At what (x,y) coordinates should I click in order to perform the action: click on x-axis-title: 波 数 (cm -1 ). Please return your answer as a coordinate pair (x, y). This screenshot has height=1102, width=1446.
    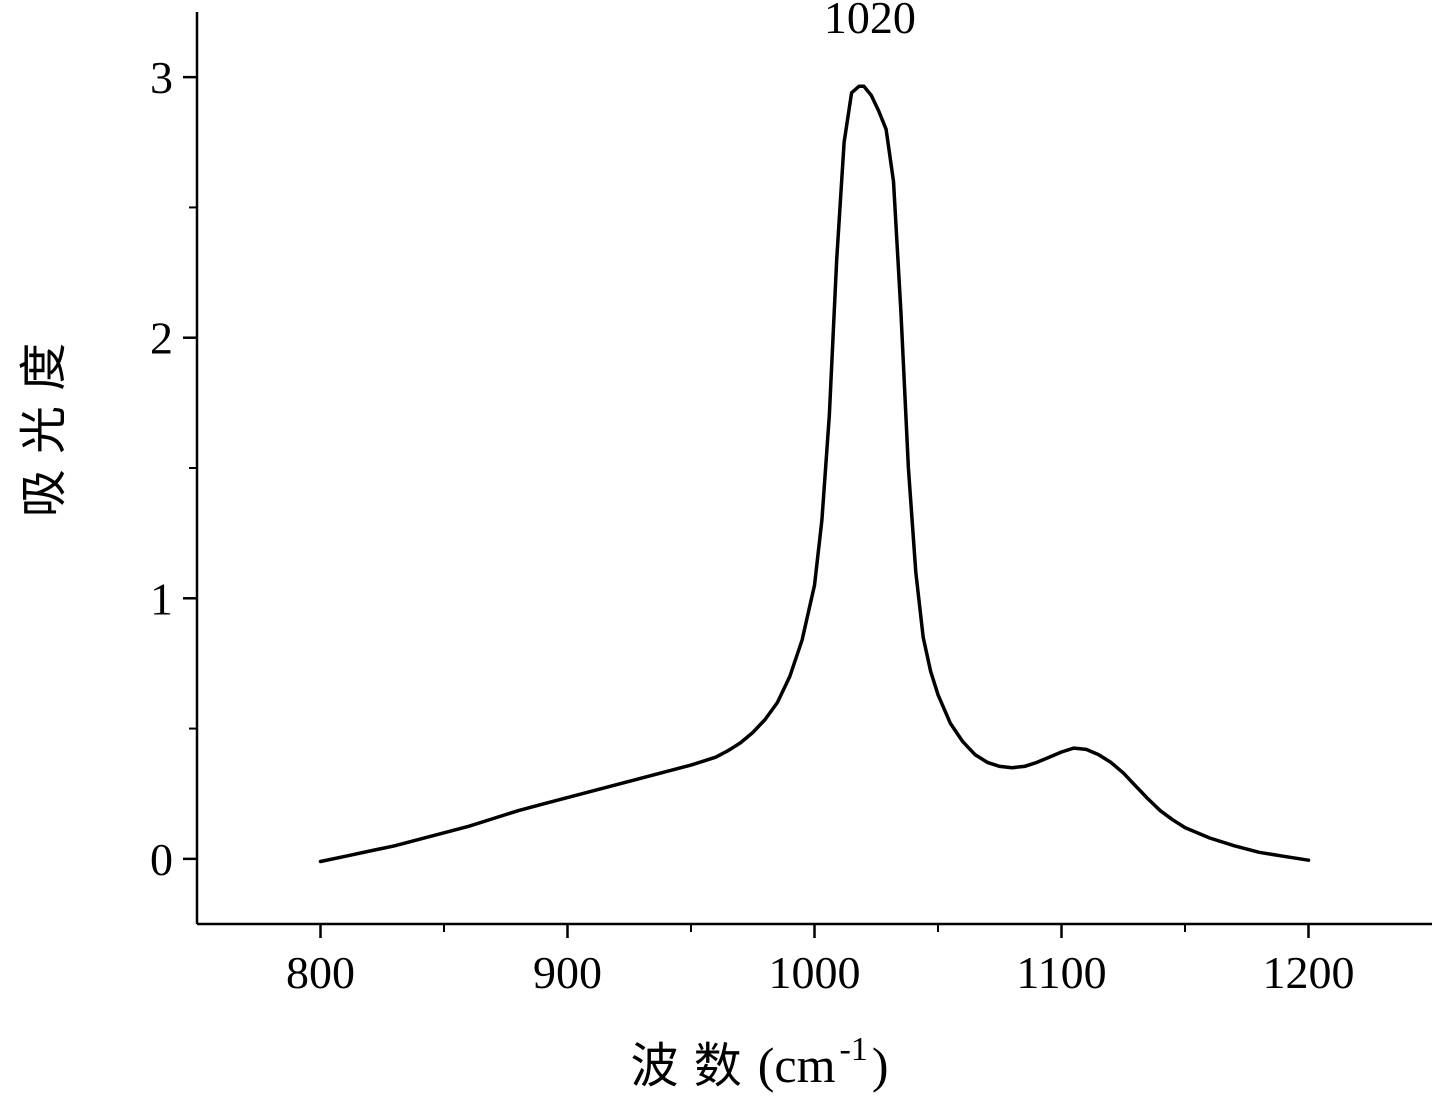
    Looking at the image, I should click on (760, 1062).